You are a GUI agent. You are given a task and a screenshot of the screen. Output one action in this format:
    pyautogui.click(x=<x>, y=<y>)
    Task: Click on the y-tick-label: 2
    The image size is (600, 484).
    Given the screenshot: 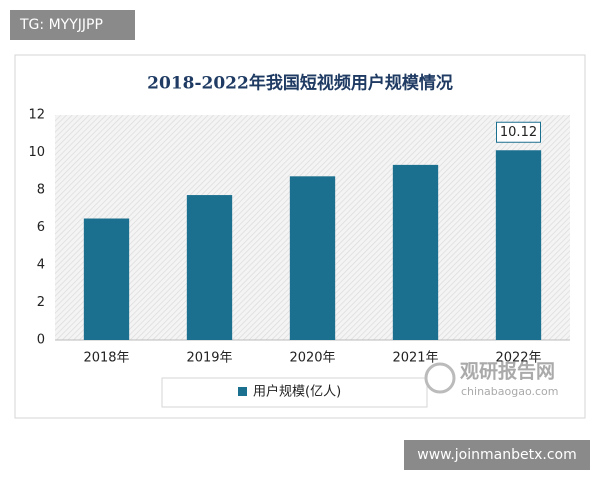 What is the action you would take?
    pyautogui.click(x=41, y=302)
    